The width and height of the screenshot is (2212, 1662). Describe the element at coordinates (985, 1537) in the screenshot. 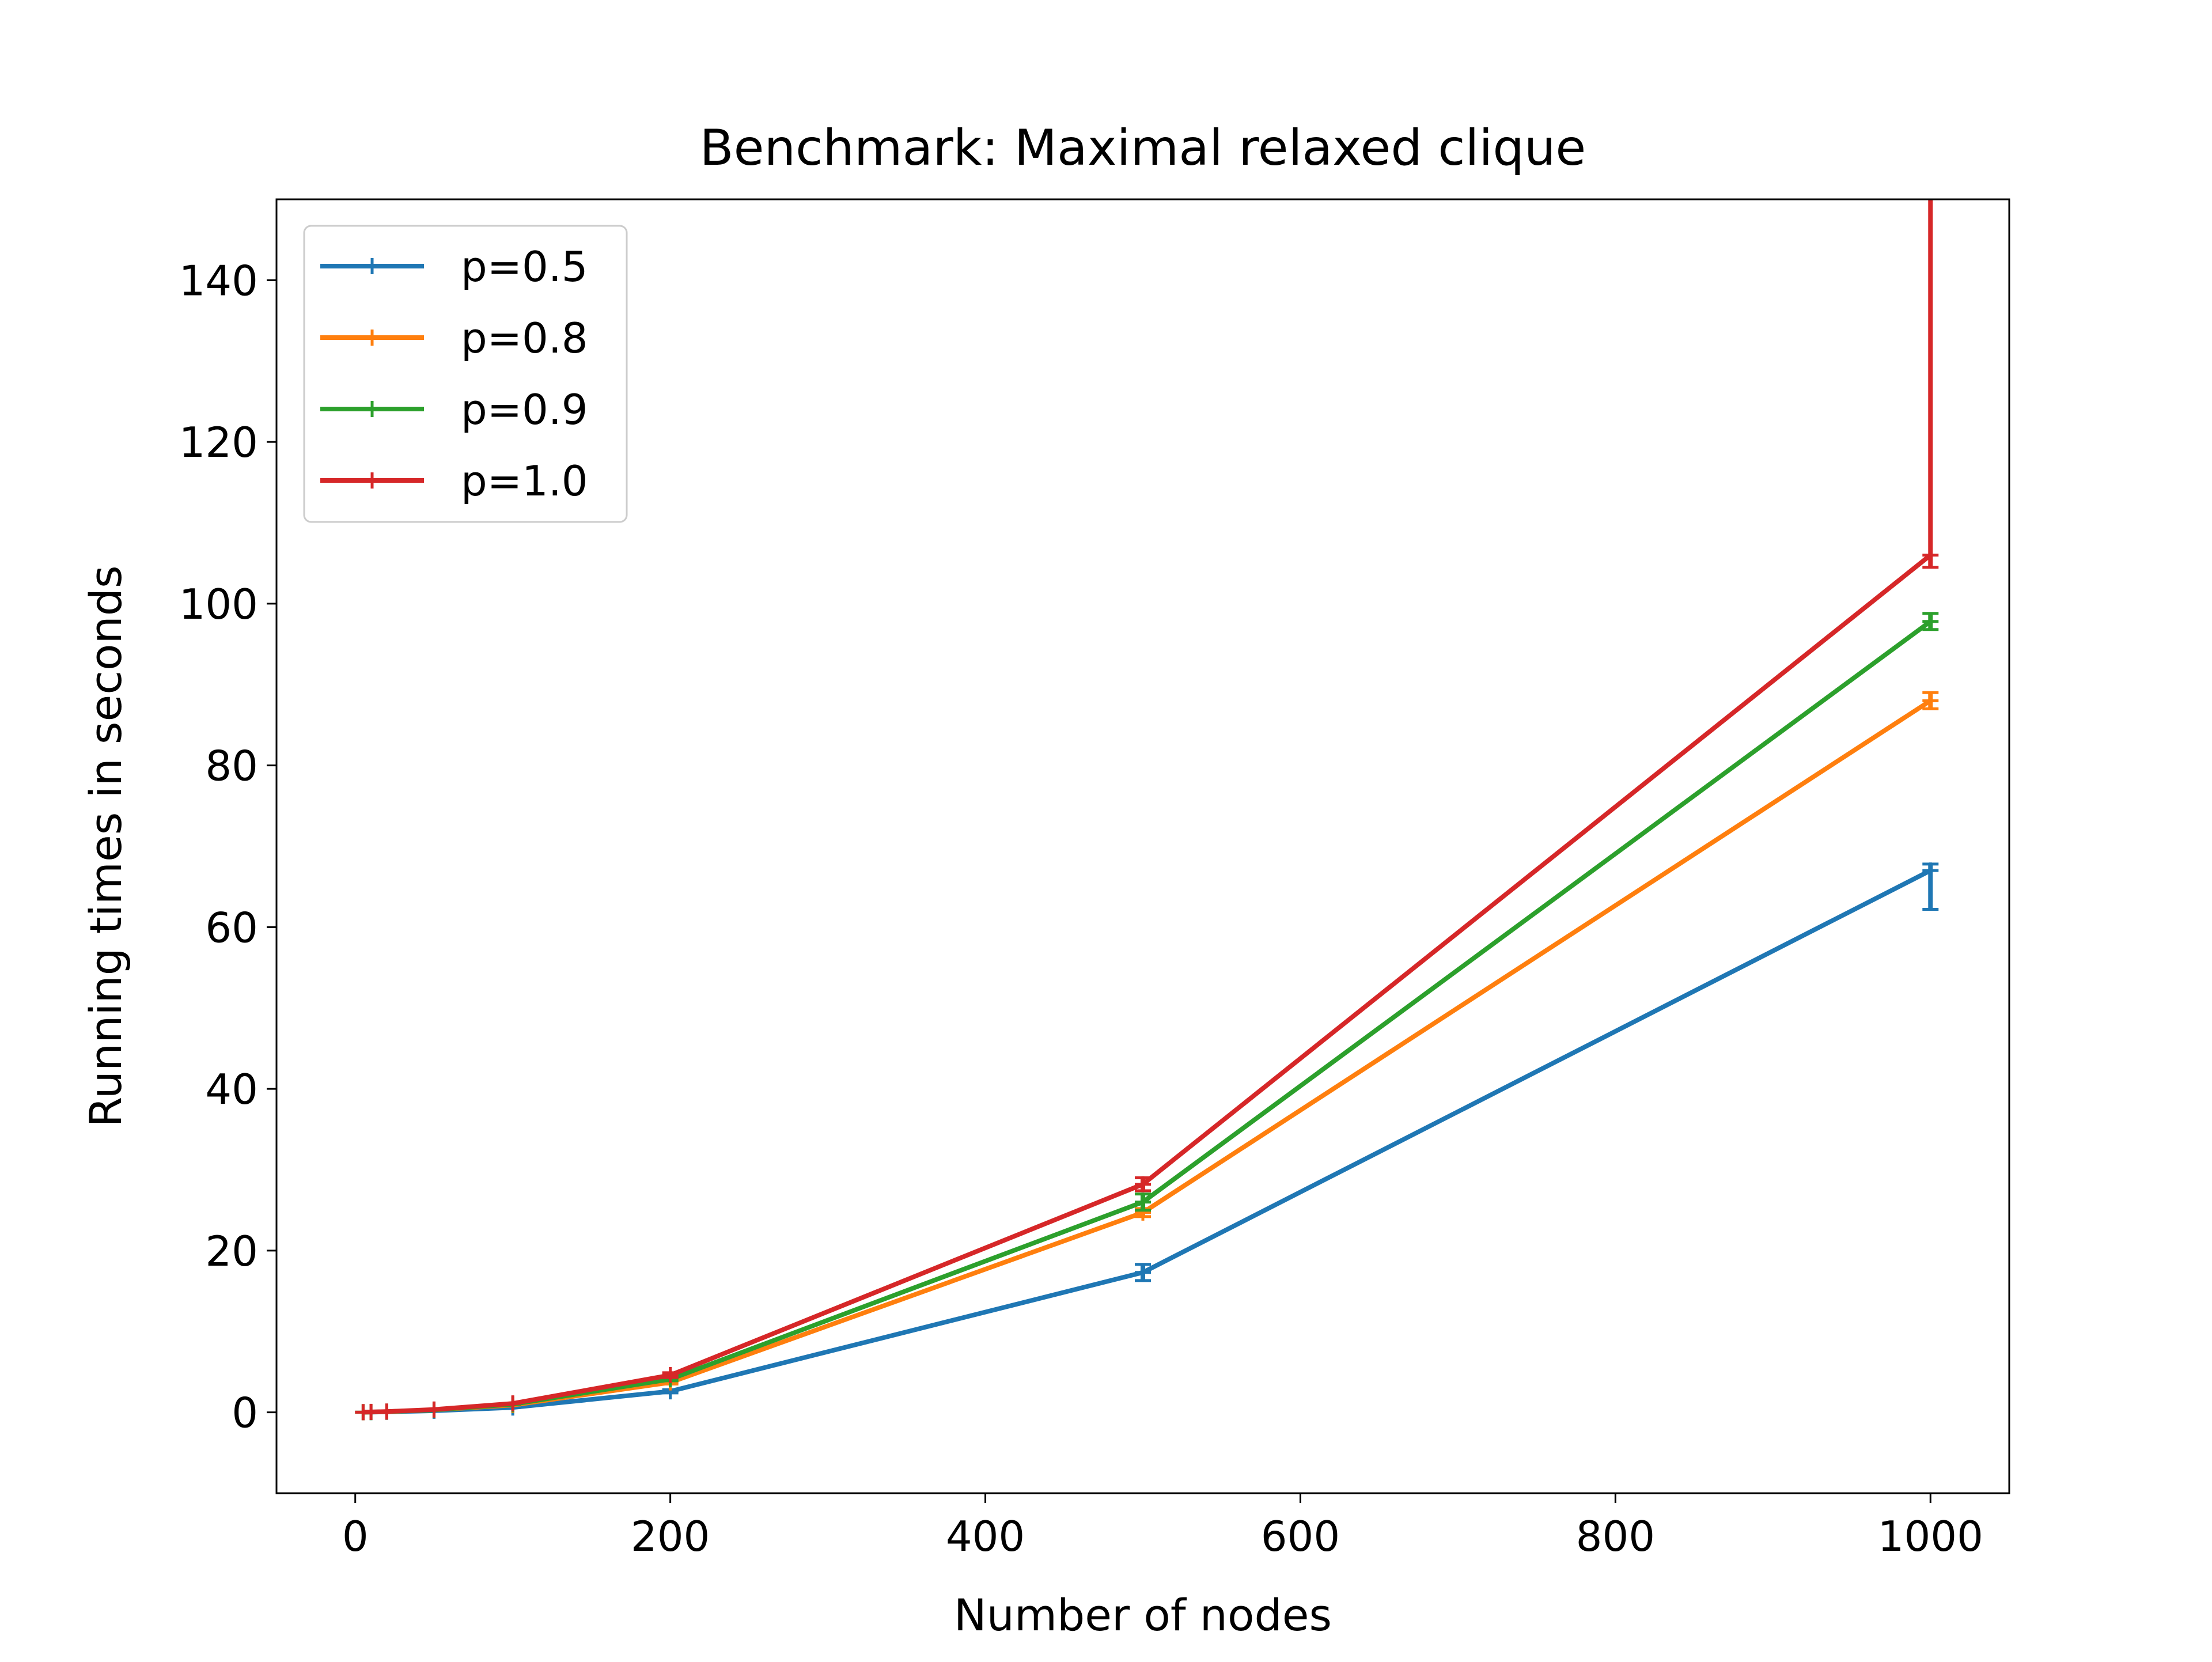

I see `x-tick-label: 400` at that location.